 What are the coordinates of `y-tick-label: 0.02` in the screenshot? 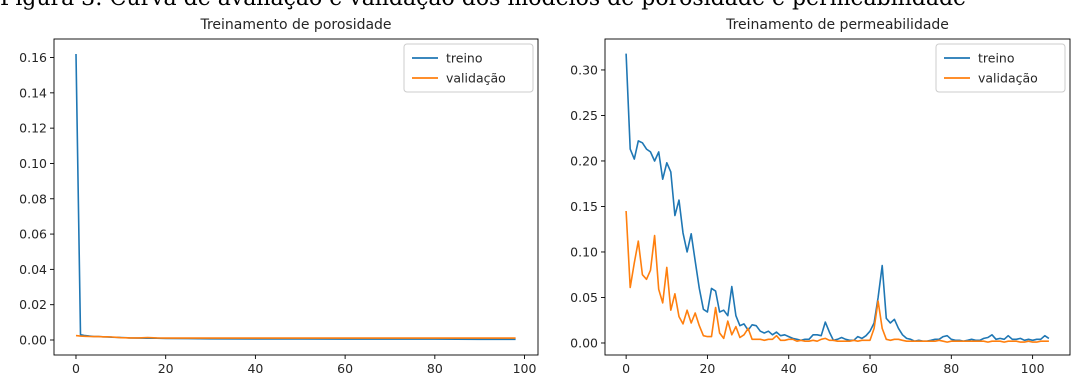 It's located at (33, 304).